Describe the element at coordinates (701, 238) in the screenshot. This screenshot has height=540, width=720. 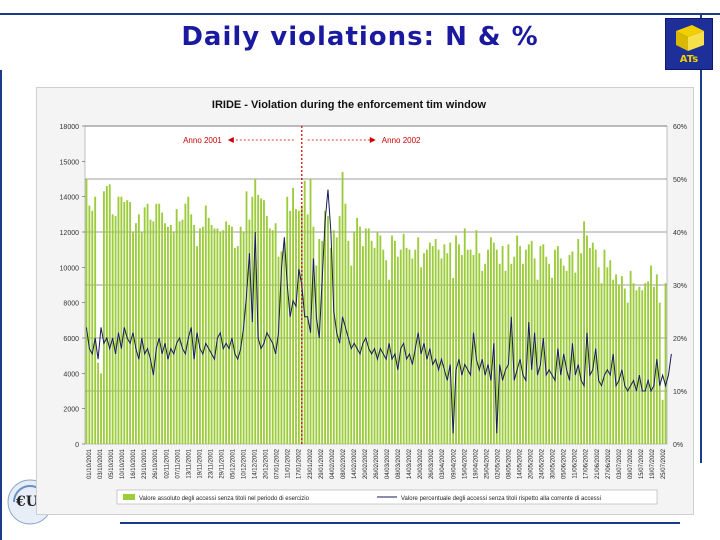
I see `right-rule` at that location.